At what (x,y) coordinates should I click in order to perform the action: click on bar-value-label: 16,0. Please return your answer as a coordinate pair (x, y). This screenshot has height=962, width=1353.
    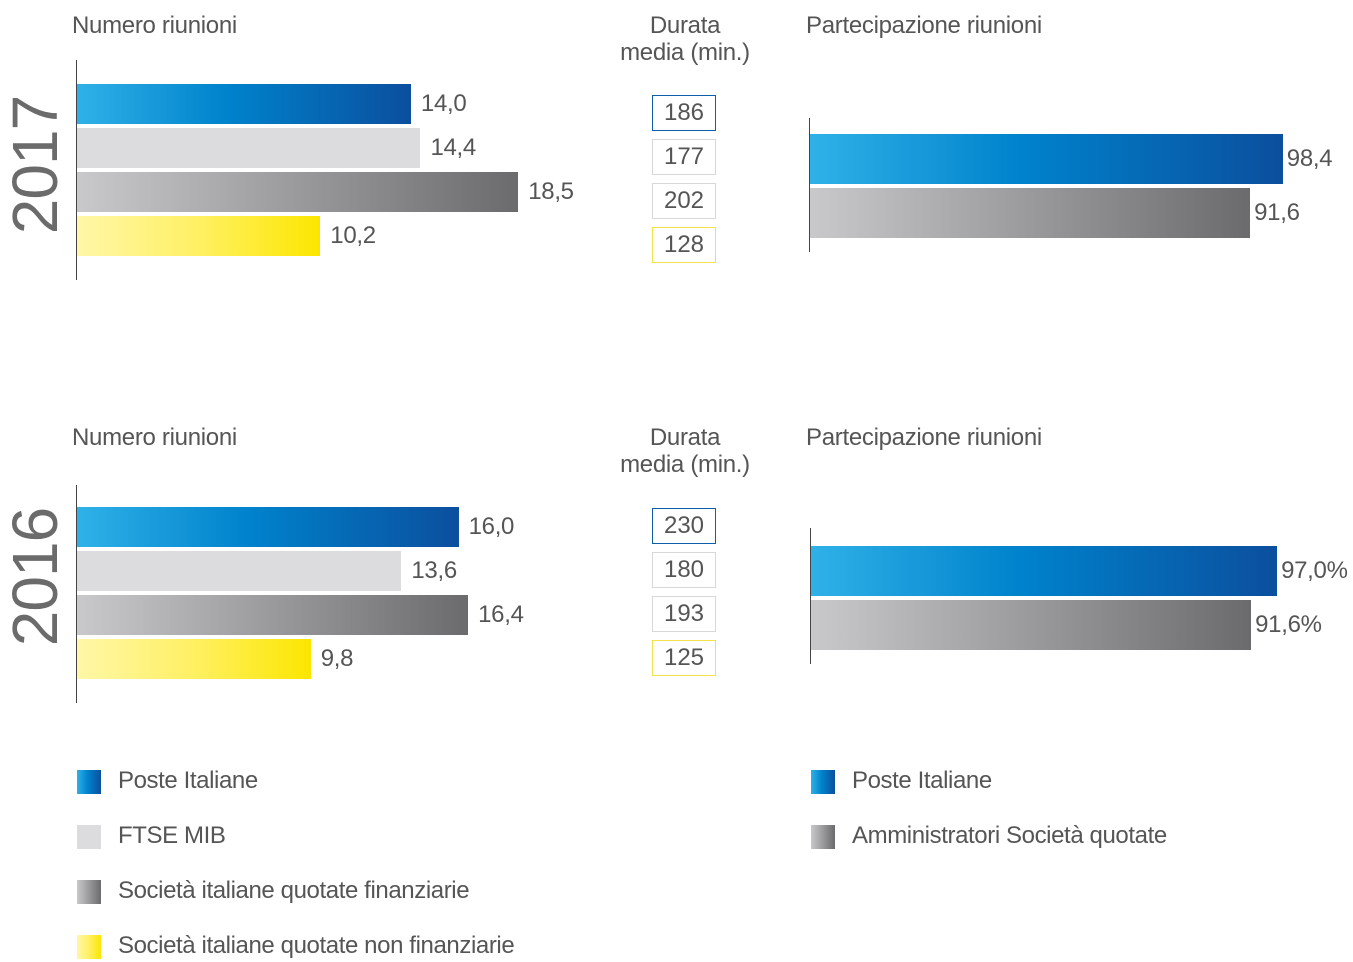
    Looking at the image, I should click on (491, 526).